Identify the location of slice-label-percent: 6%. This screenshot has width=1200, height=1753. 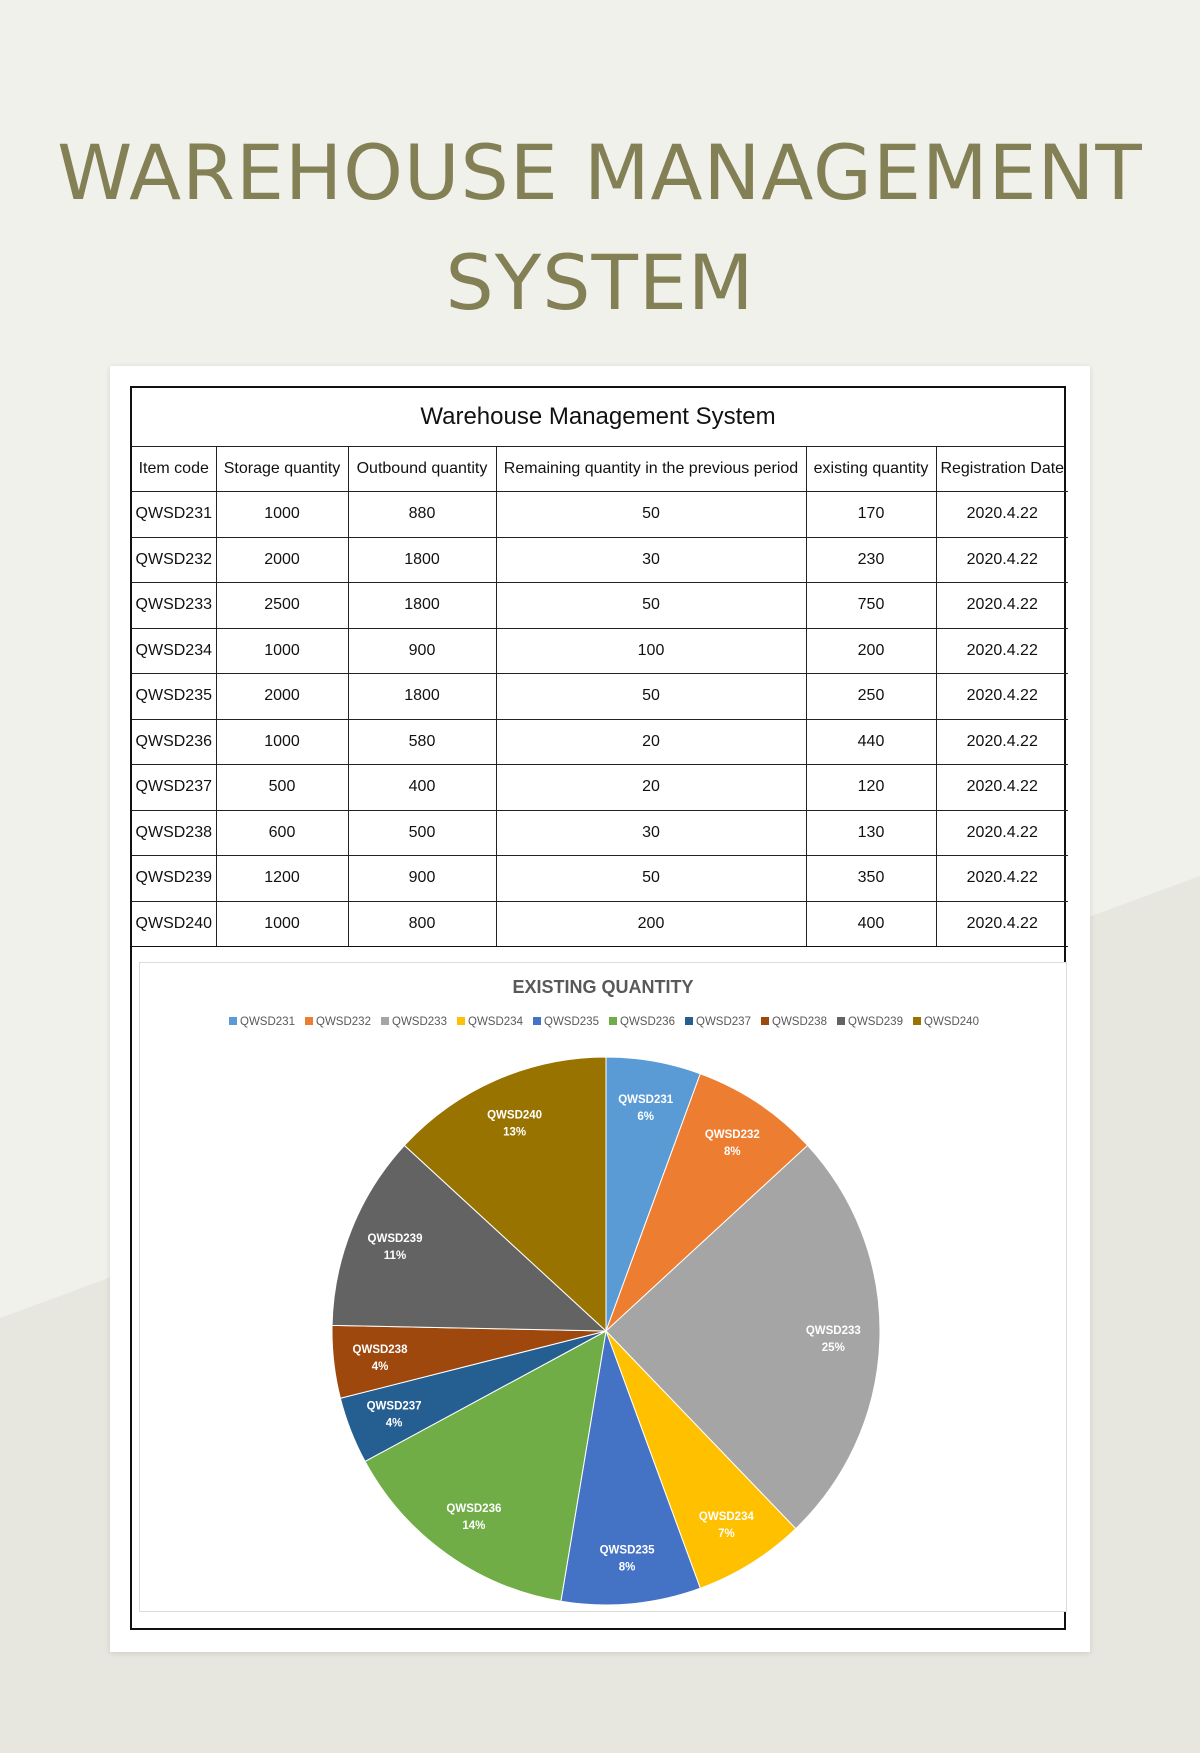
(645, 1117).